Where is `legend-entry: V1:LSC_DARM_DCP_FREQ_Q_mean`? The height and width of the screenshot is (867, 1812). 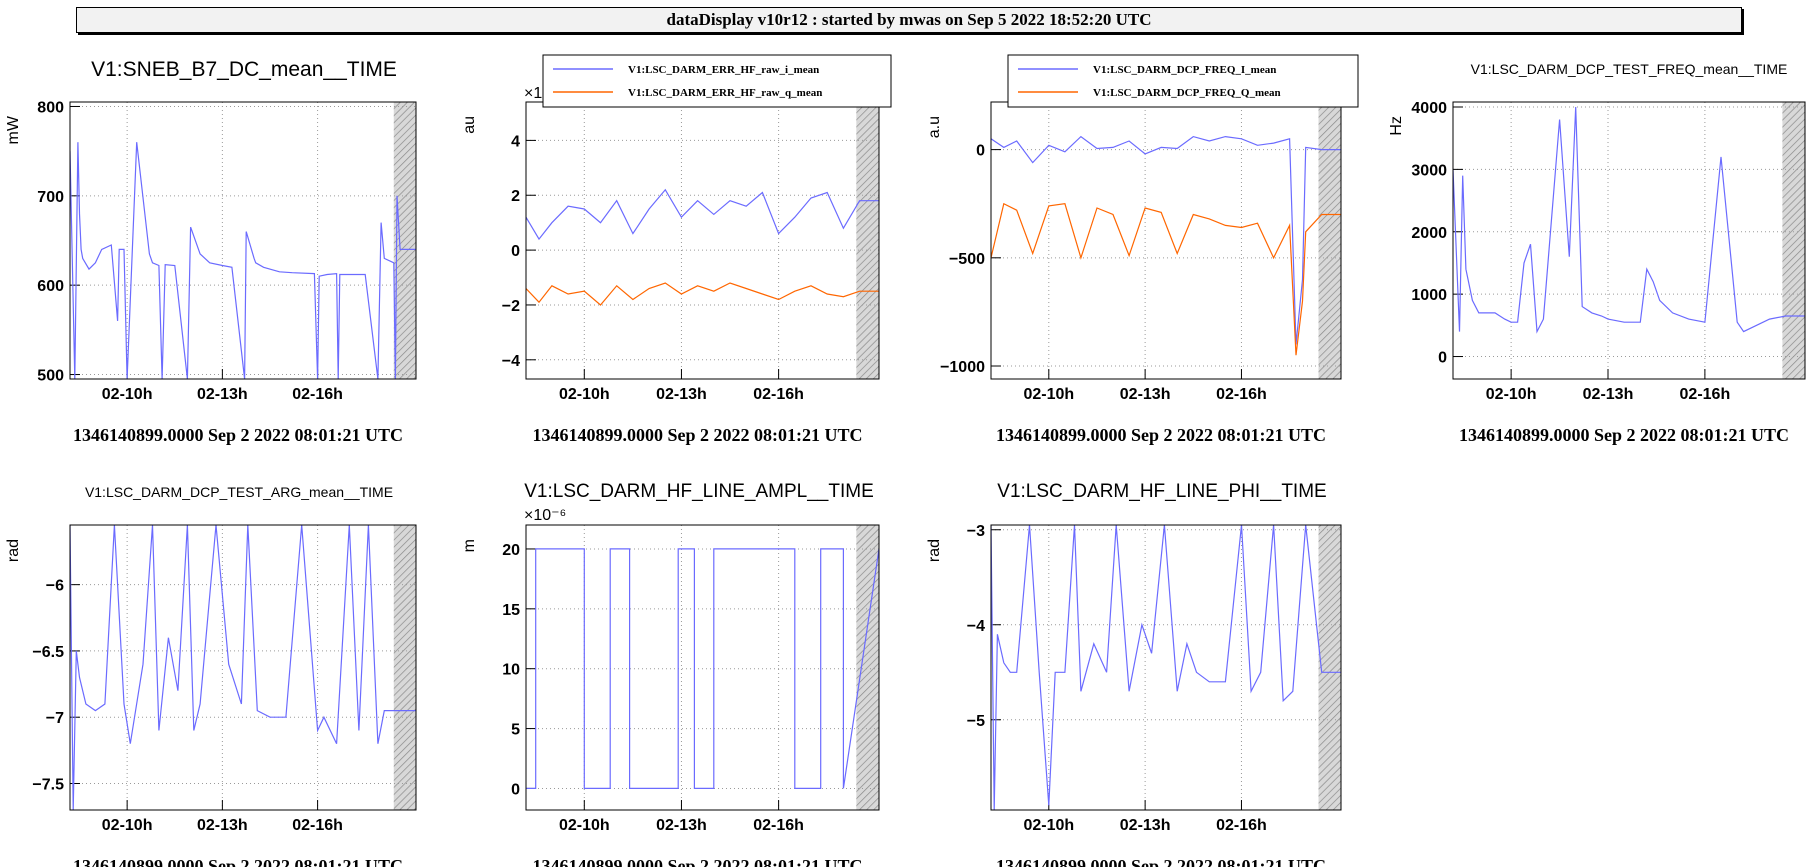
legend-entry: V1:LSC_DARM_DCP_FREQ_Q_mean is located at coordinates (1187, 93).